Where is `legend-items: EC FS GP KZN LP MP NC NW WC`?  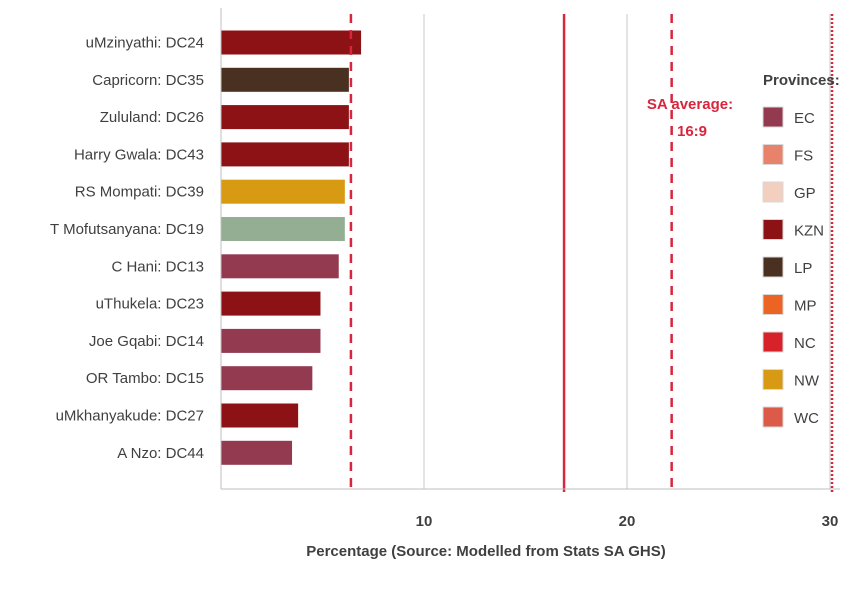 legend-items: EC FS GP KZN LP MP NC NW WC is located at coordinates (793, 267).